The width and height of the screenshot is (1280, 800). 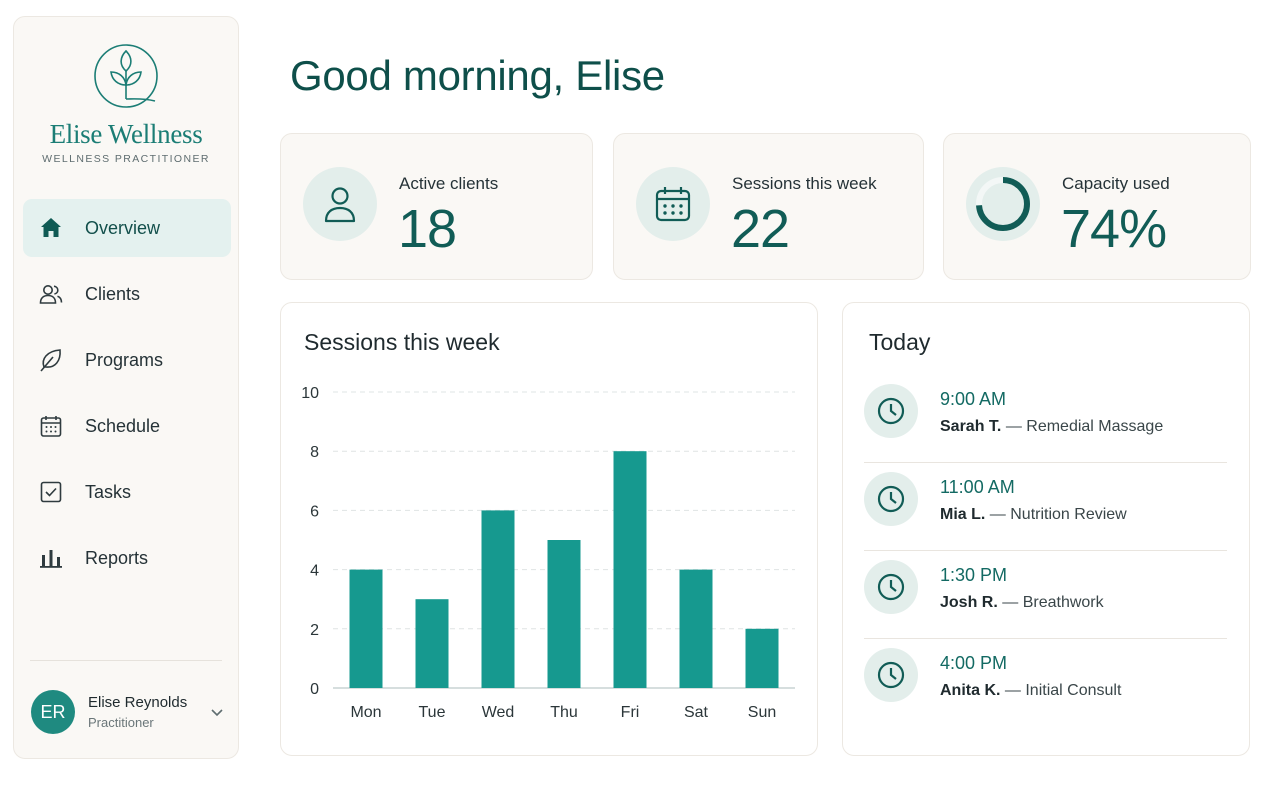 What do you see at coordinates (564, 712) in the screenshot?
I see `x-tick-label: Thu` at bounding box center [564, 712].